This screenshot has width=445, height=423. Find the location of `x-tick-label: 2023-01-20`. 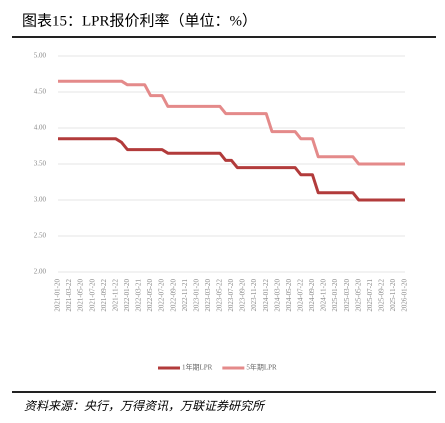

x-tick-label: 2023-01-20 is located at coordinates (196, 295).